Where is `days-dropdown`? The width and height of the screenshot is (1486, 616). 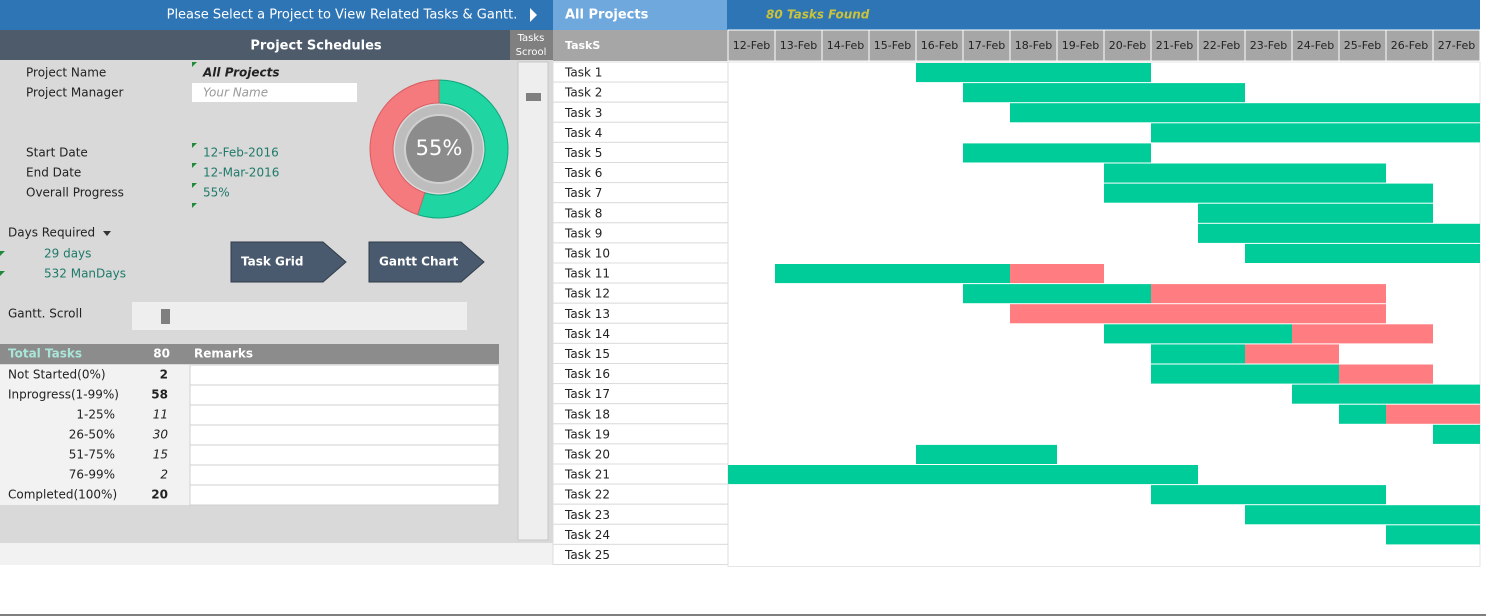 days-dropdown is located at coordinates (107, 233).